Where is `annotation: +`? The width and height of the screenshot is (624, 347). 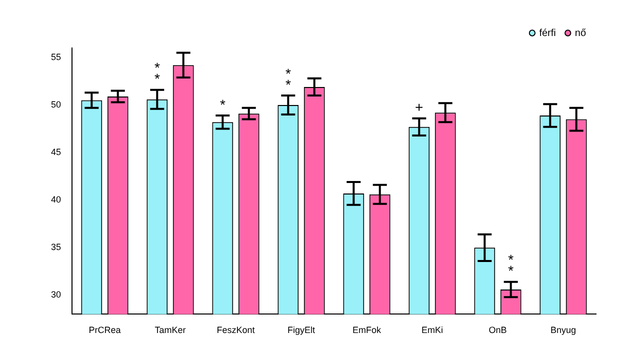 annotation: + is located at coordinates (419, 107).